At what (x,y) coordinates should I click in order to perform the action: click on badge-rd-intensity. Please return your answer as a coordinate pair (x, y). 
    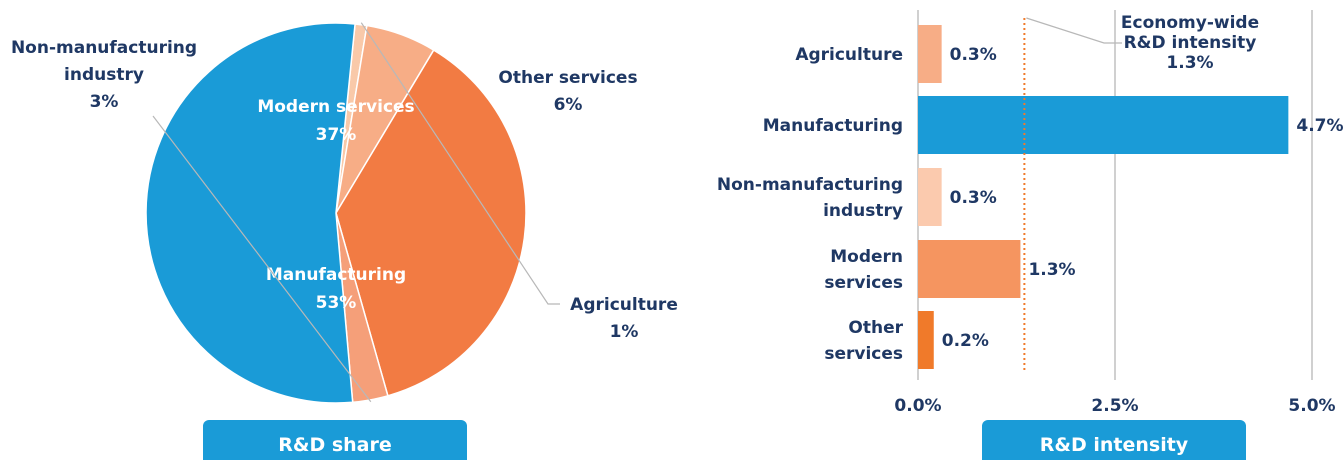
    Looking at the image, I should click on (1114, 440).